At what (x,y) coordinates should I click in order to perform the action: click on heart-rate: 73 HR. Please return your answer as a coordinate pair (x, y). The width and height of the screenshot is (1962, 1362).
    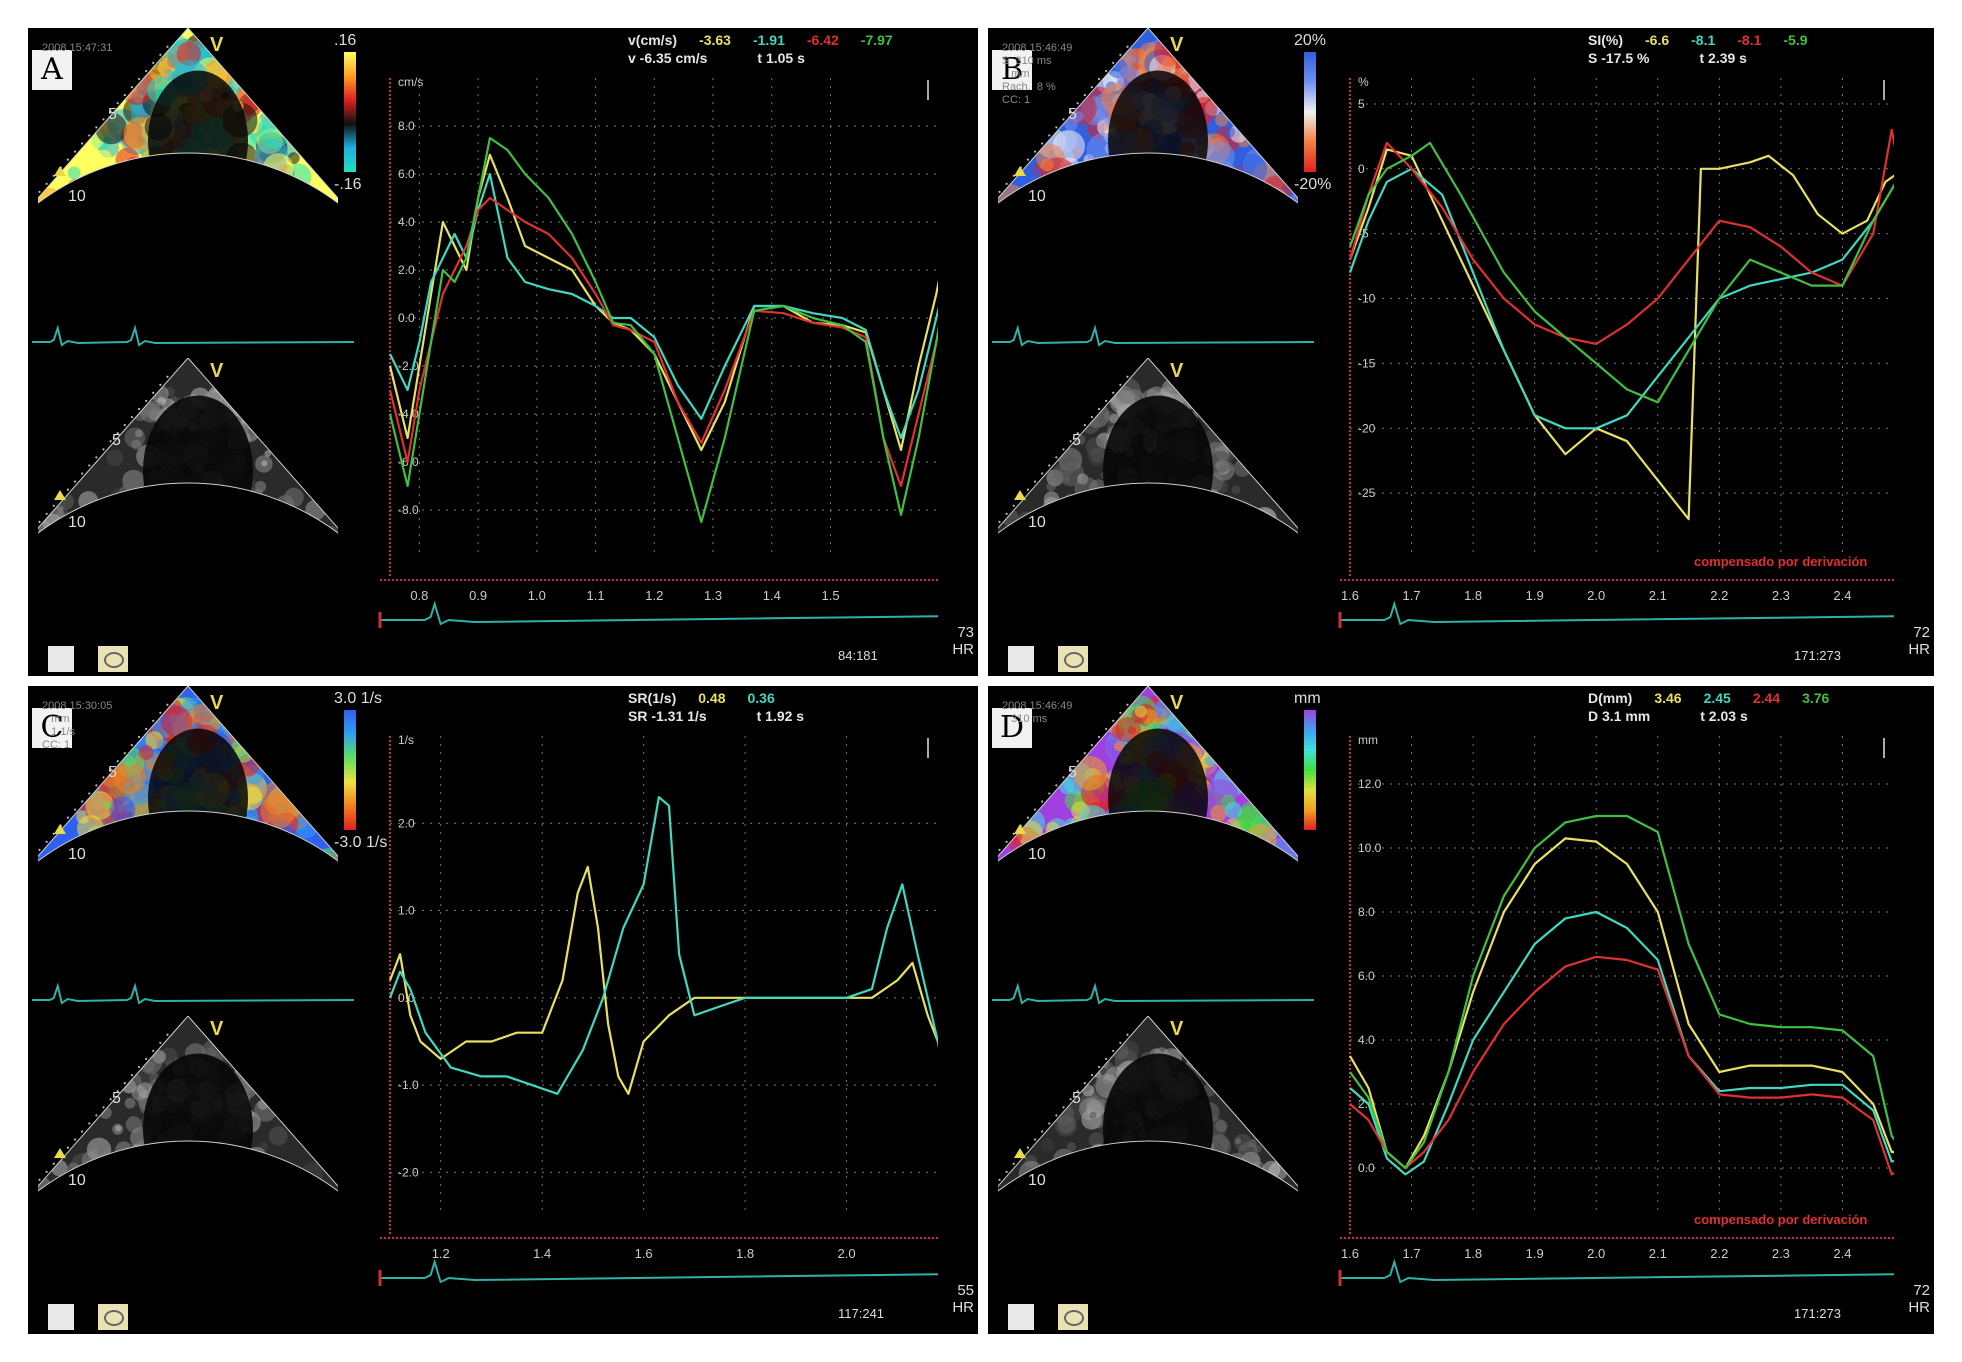
    Looking at the image, I should click on (956, 641).